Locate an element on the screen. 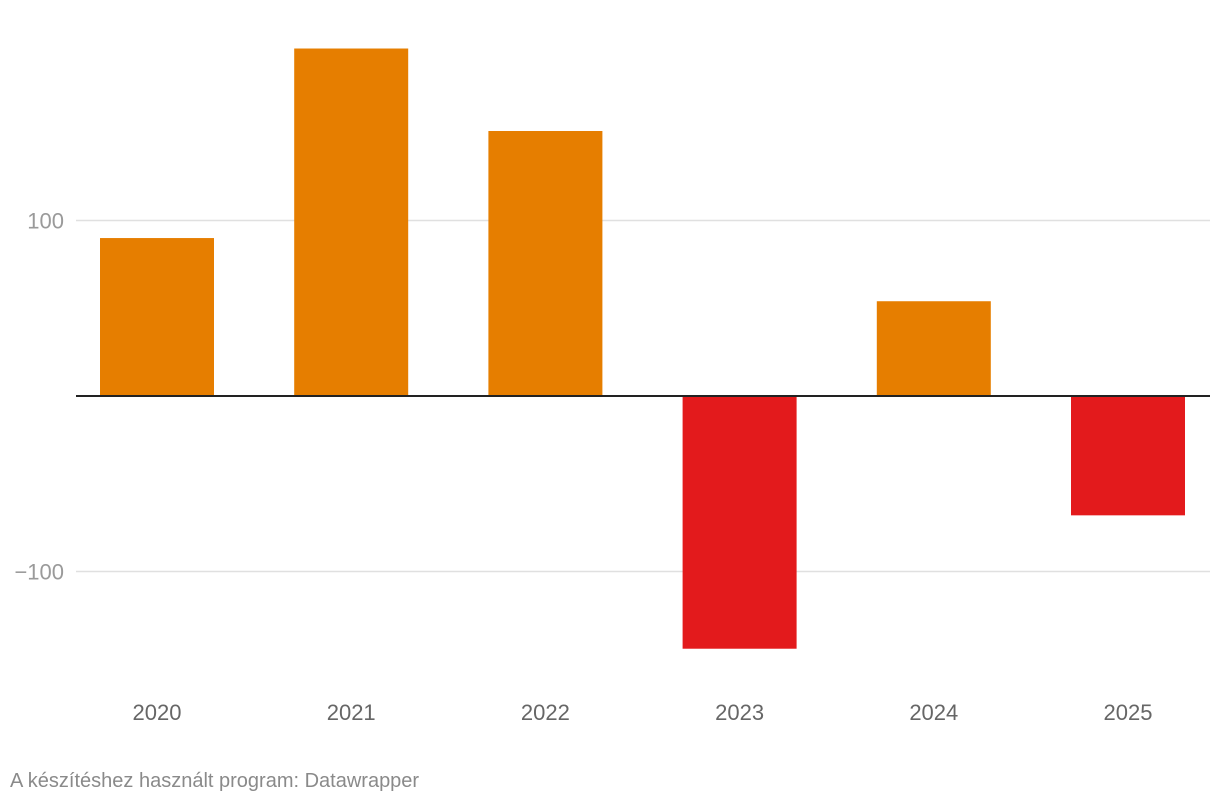 The width and height of the screenshot is (1220, 808). bar-2023 is located at coordinates (739, 522).